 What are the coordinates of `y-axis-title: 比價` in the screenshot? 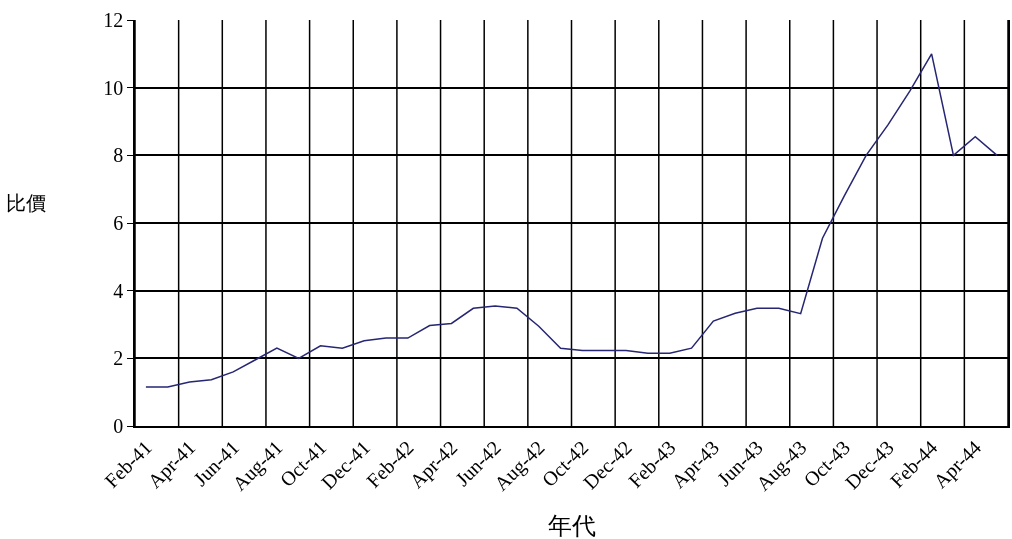 It's located at (26, 203).